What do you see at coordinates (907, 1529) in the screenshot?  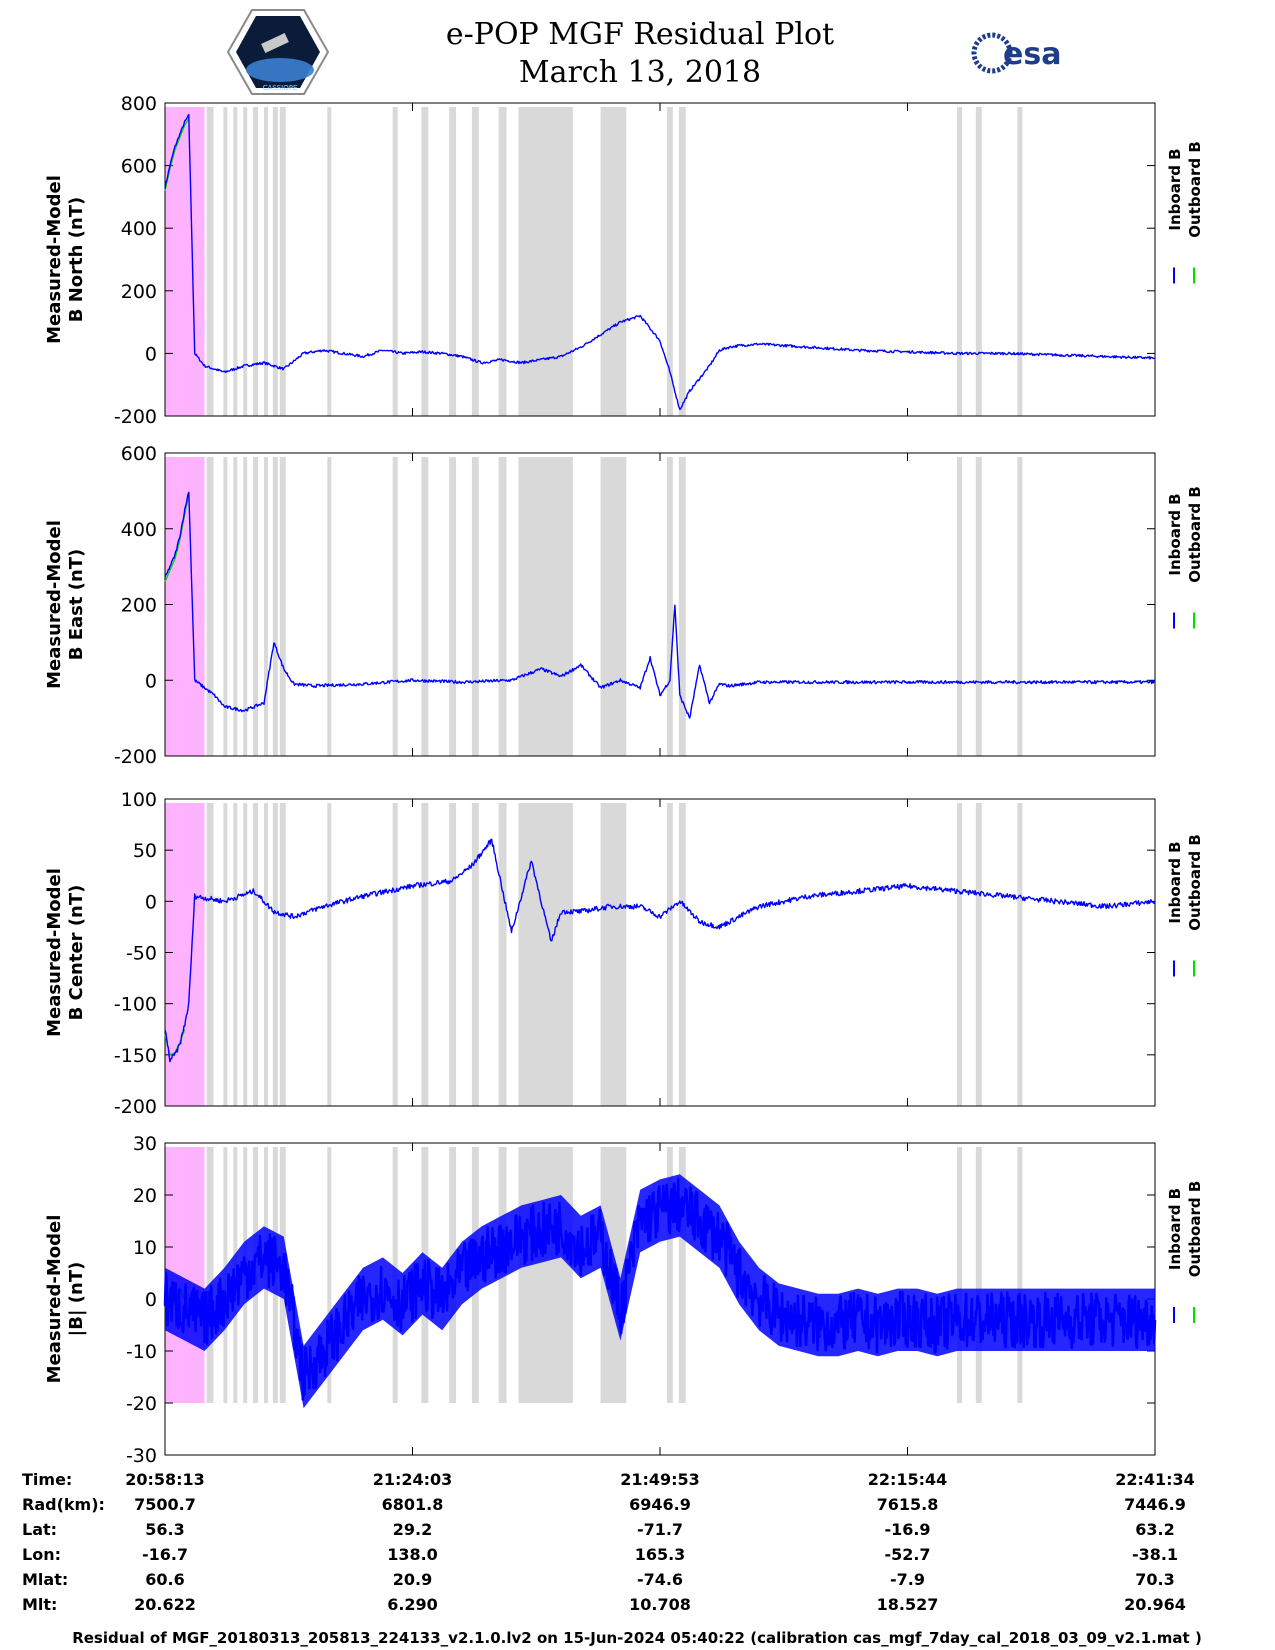 I see `table-cell: -16.9` at bounding box center [907, 1529].